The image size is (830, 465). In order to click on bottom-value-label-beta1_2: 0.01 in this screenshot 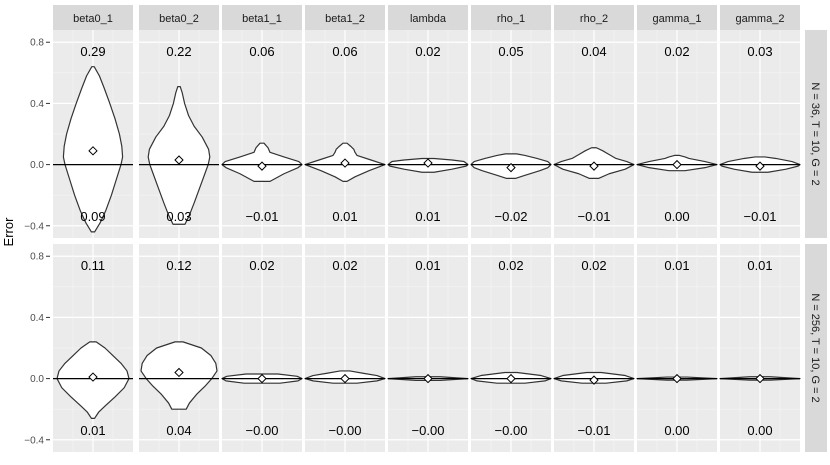, I will do `click(344, 216)`.